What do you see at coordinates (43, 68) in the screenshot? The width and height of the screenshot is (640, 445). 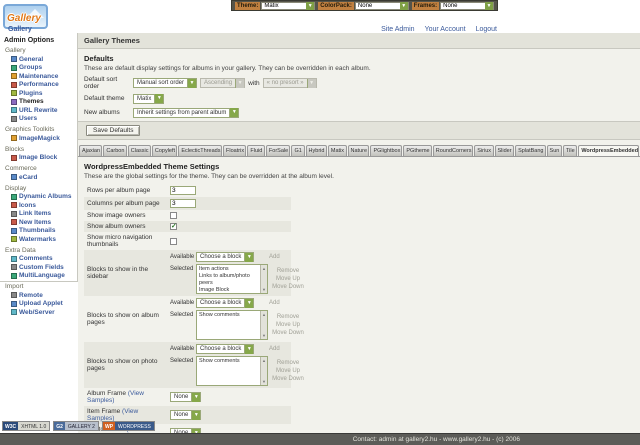 I see `sidebar-item-groups: Groups` at bounding box center [43, 68].